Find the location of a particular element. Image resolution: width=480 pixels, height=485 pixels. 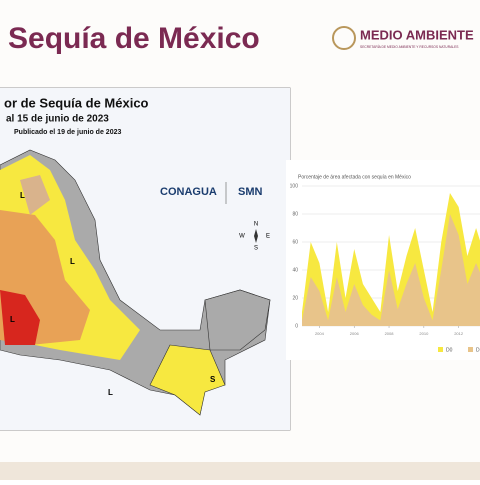

x-tick-label: 2010 is located at coordinates (424, 333).